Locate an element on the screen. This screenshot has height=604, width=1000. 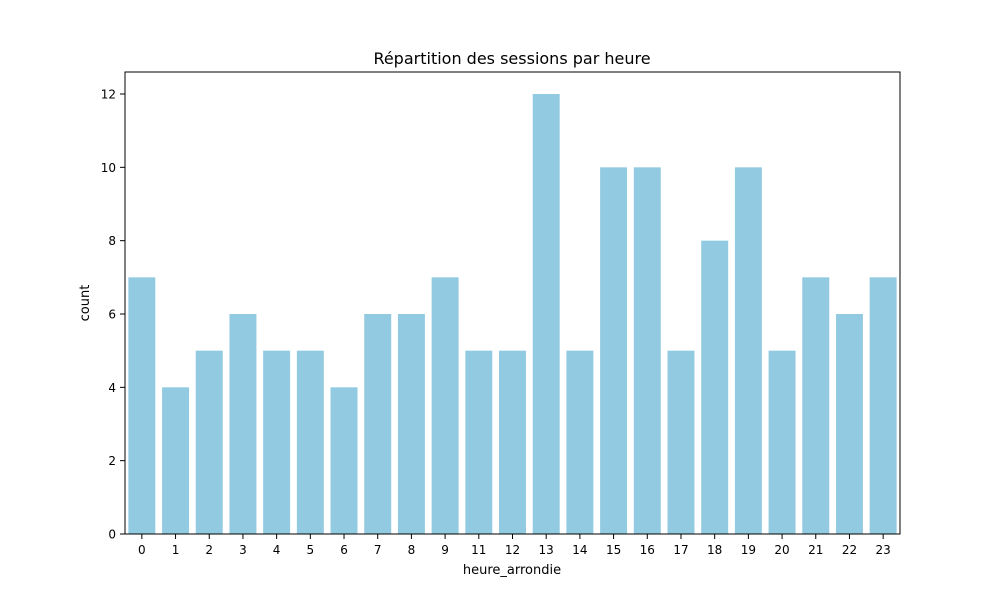
x-tick-label: 16 is located at coordinates (647, 550).